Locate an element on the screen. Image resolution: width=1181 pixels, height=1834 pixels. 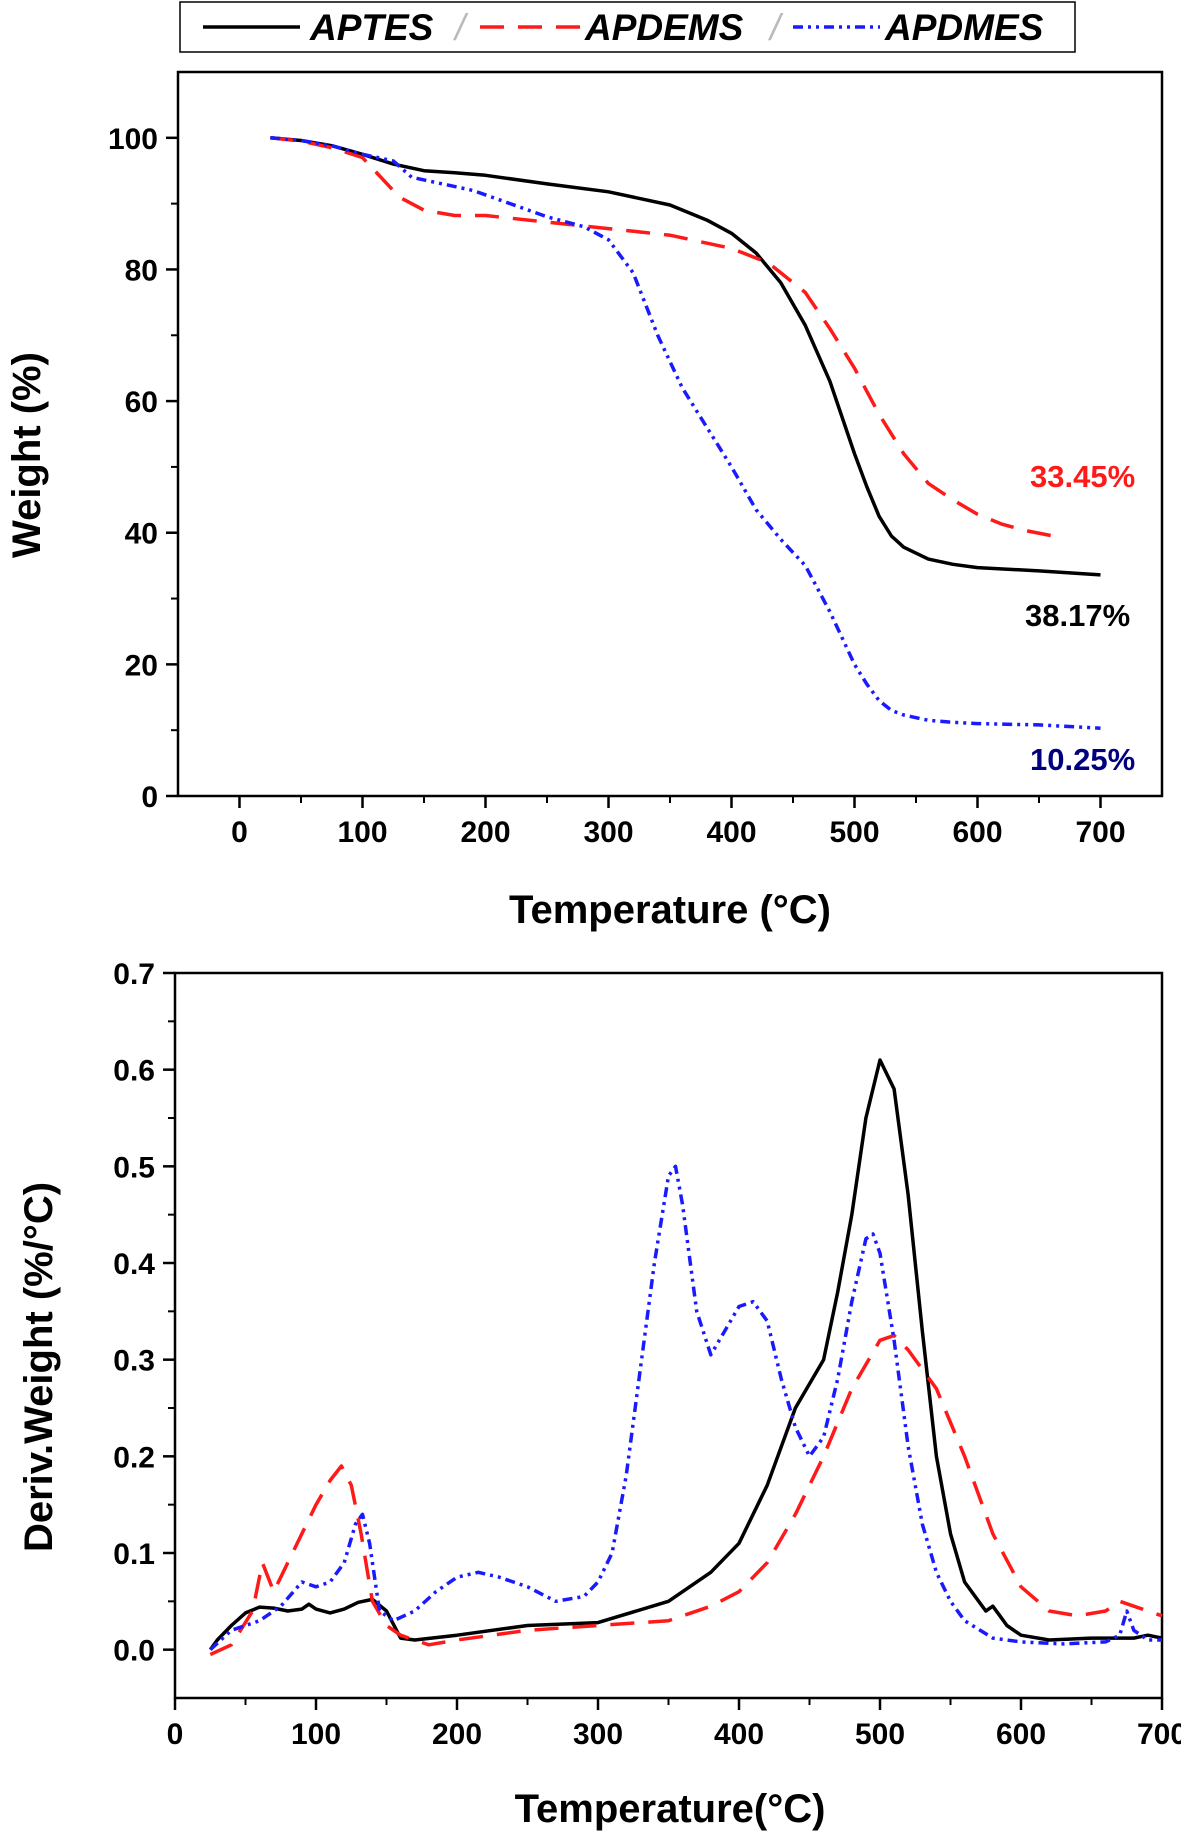
dtg-x-tick-label: 200 is located at coordinates (457, 1734).